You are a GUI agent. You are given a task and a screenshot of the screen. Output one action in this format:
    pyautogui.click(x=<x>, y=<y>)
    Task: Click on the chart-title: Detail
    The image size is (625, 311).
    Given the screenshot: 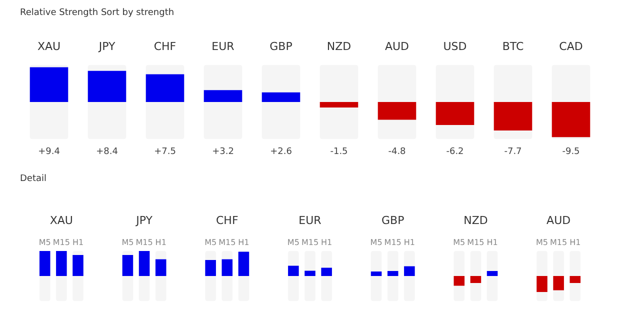 What is the action you would take?
    pyautogui.click(x=33, y=179)
    